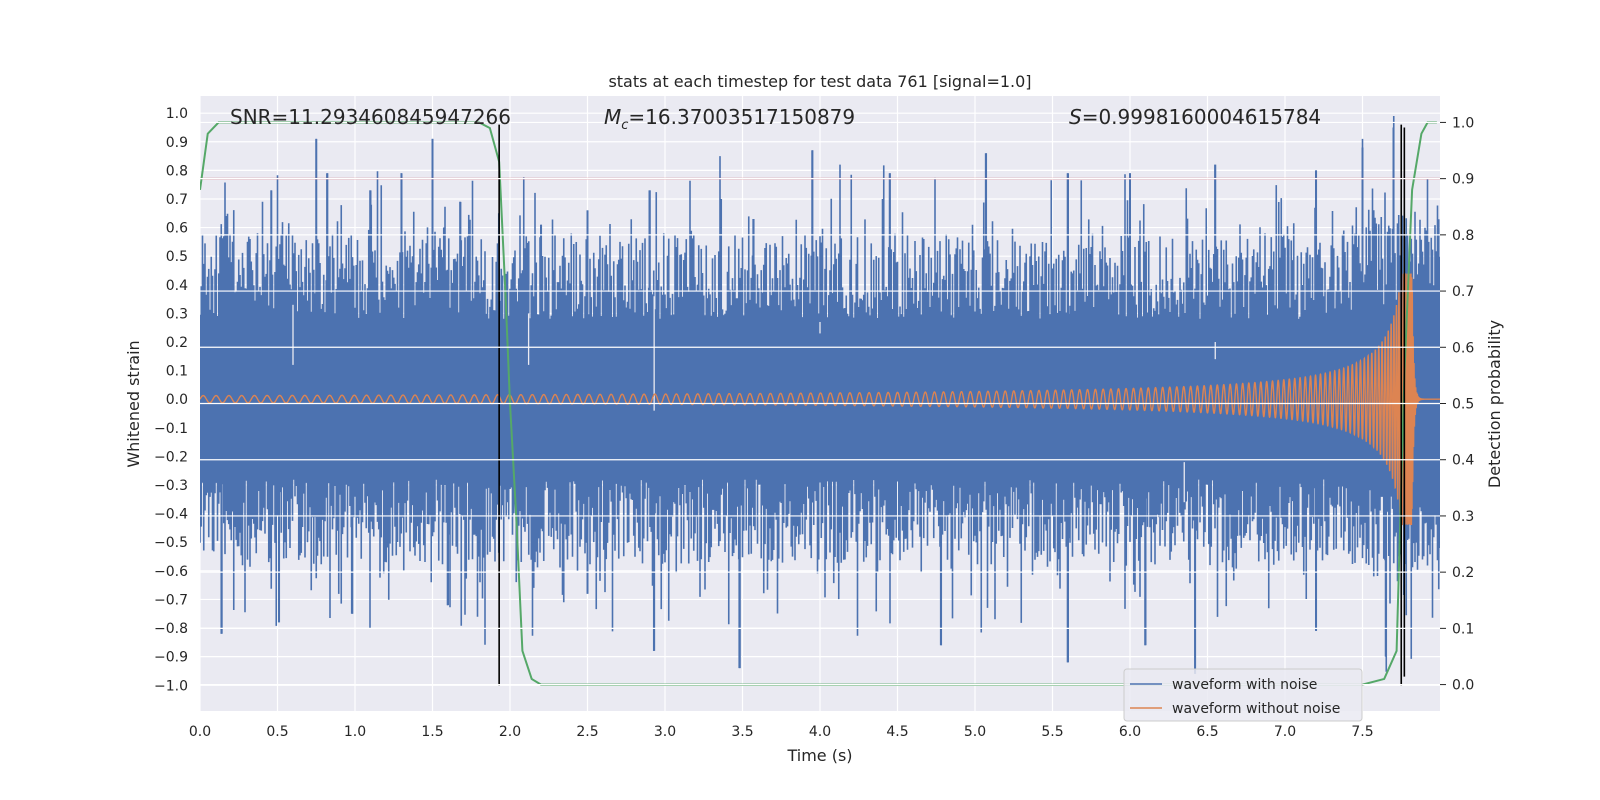  I want to click on y2-axis-label: Detection probability, so click(1494, 404).